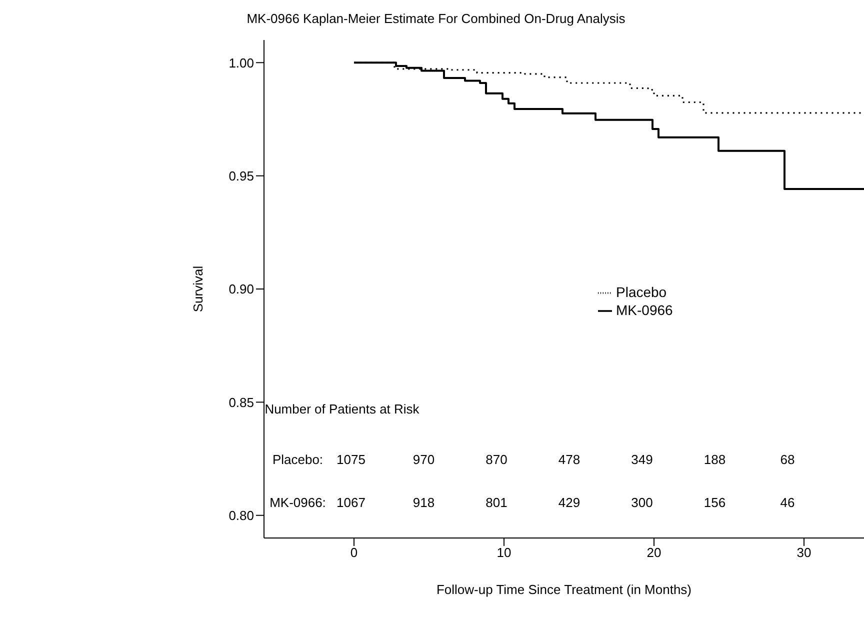 The width and height of the screenshot is (864, 617). Describe the element at coordinates (198, 289) in the screenshot. I see `y-axis-title: Survival` at that location.